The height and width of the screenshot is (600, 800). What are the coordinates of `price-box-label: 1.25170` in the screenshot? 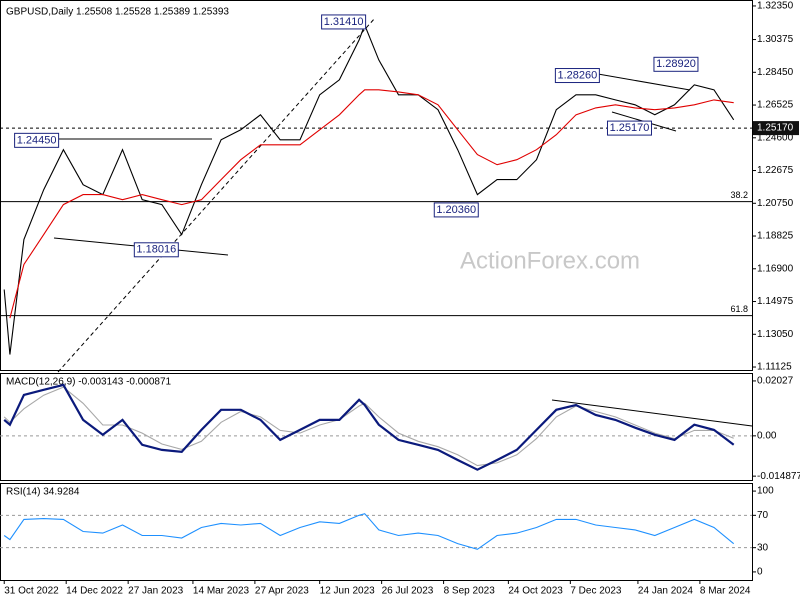 It's located at (775, 128).